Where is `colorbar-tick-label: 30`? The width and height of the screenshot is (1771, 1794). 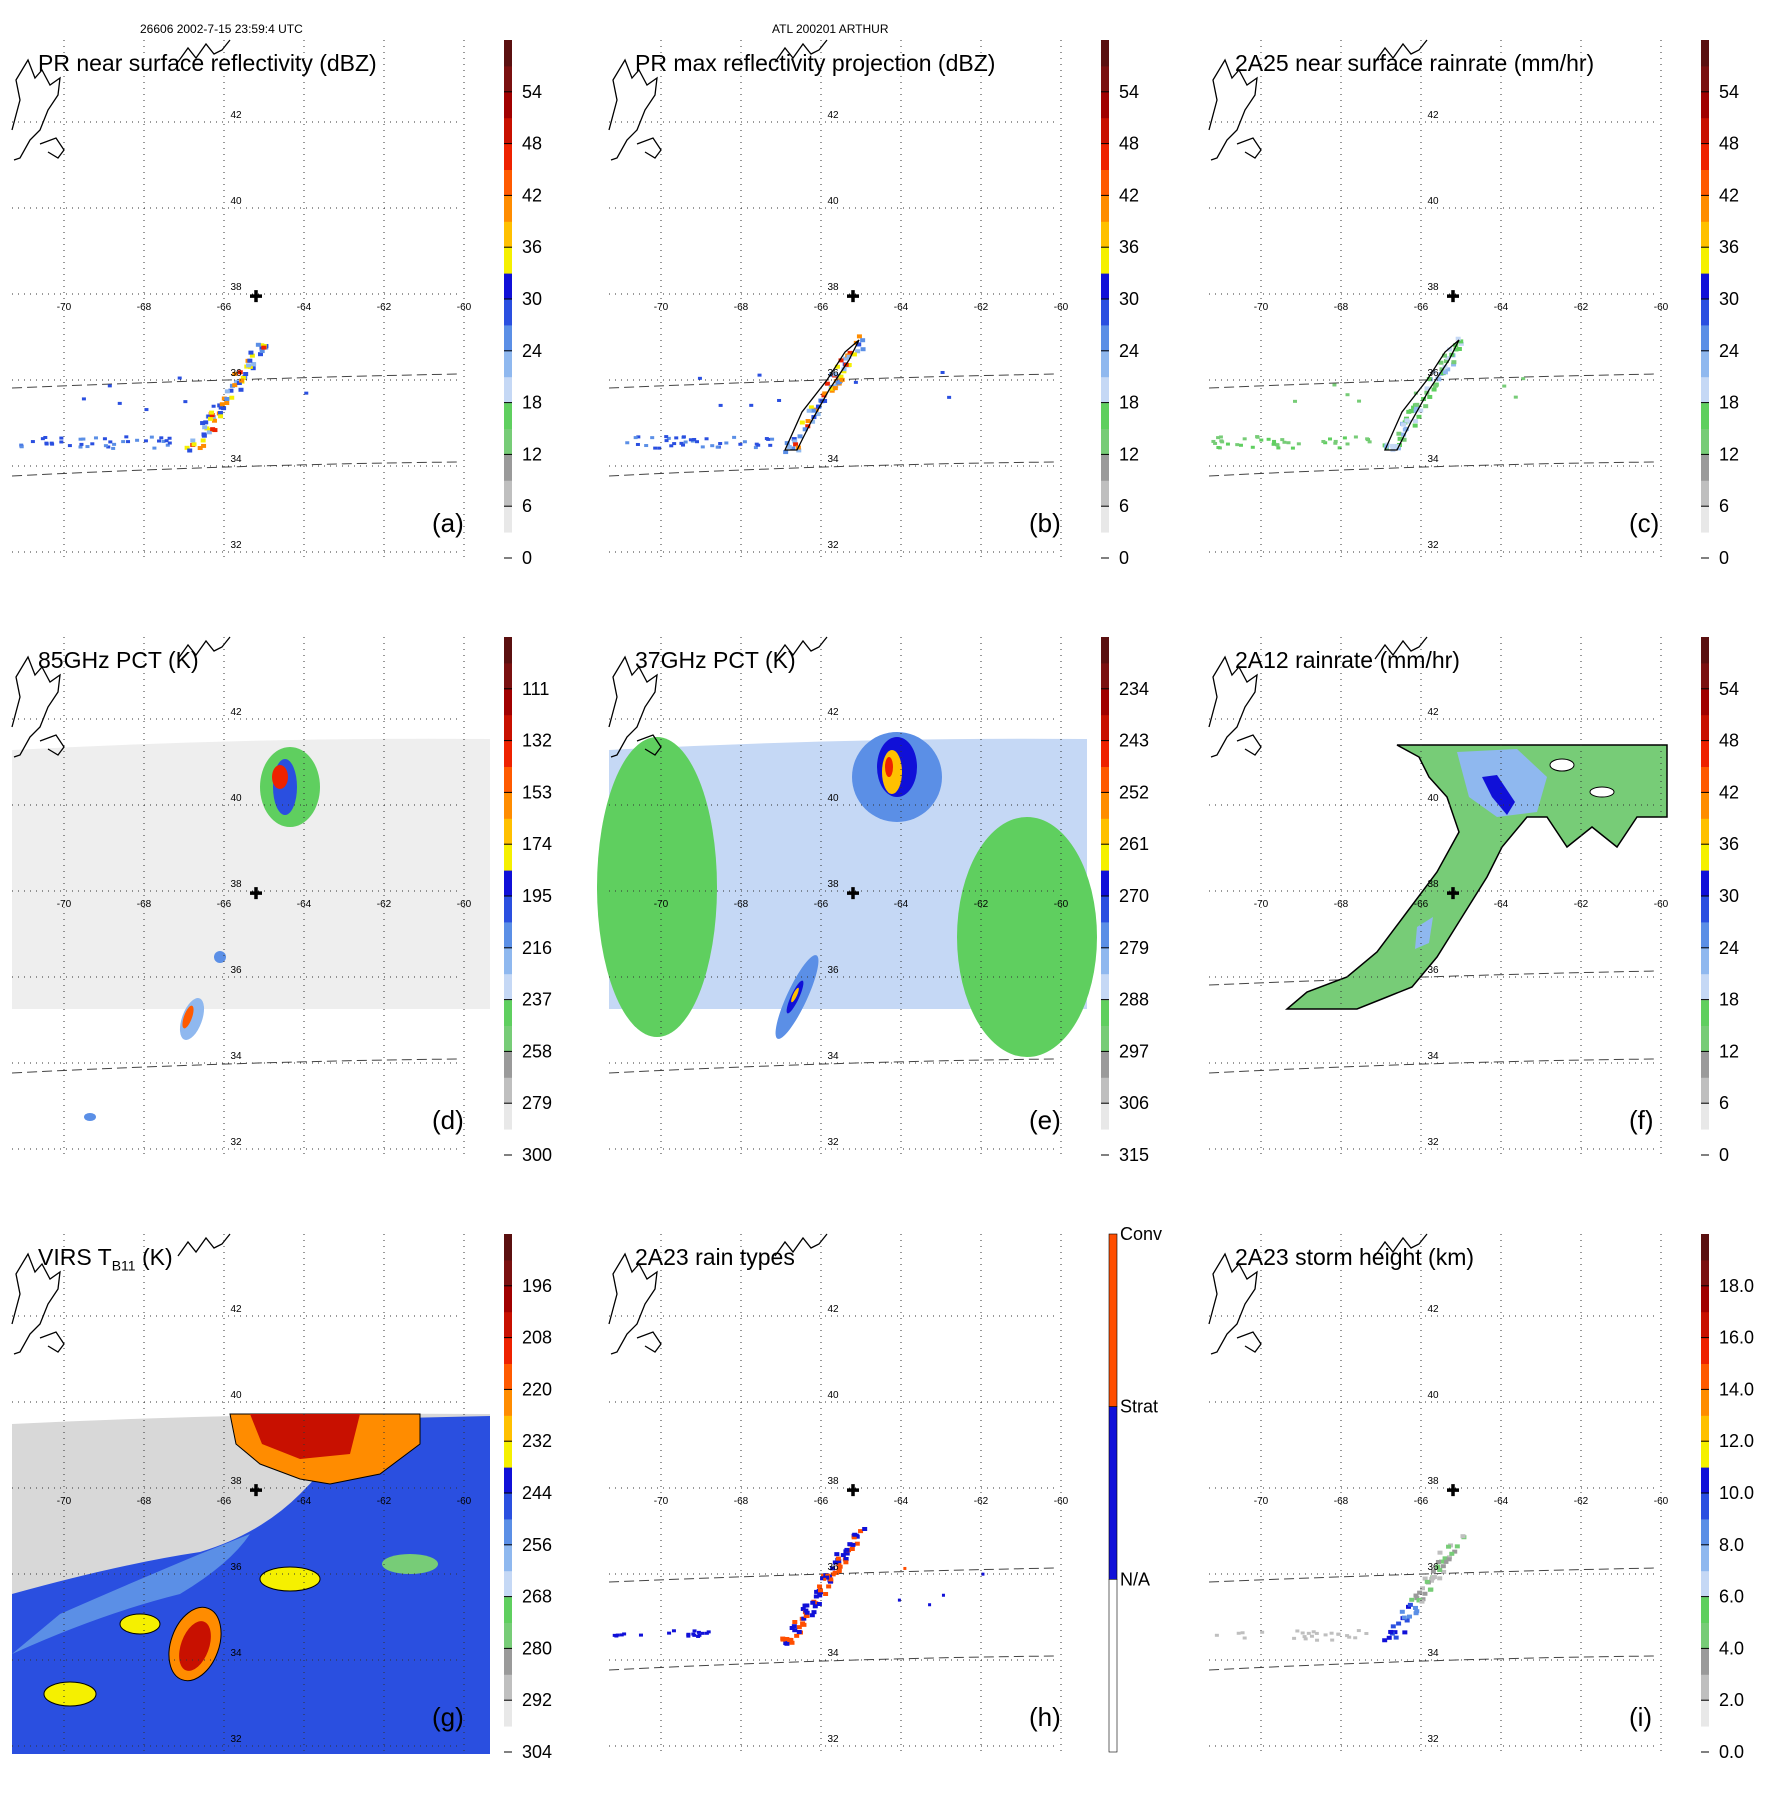
colorbar-tick-label: 30 is located at coordinates (1729, 299).